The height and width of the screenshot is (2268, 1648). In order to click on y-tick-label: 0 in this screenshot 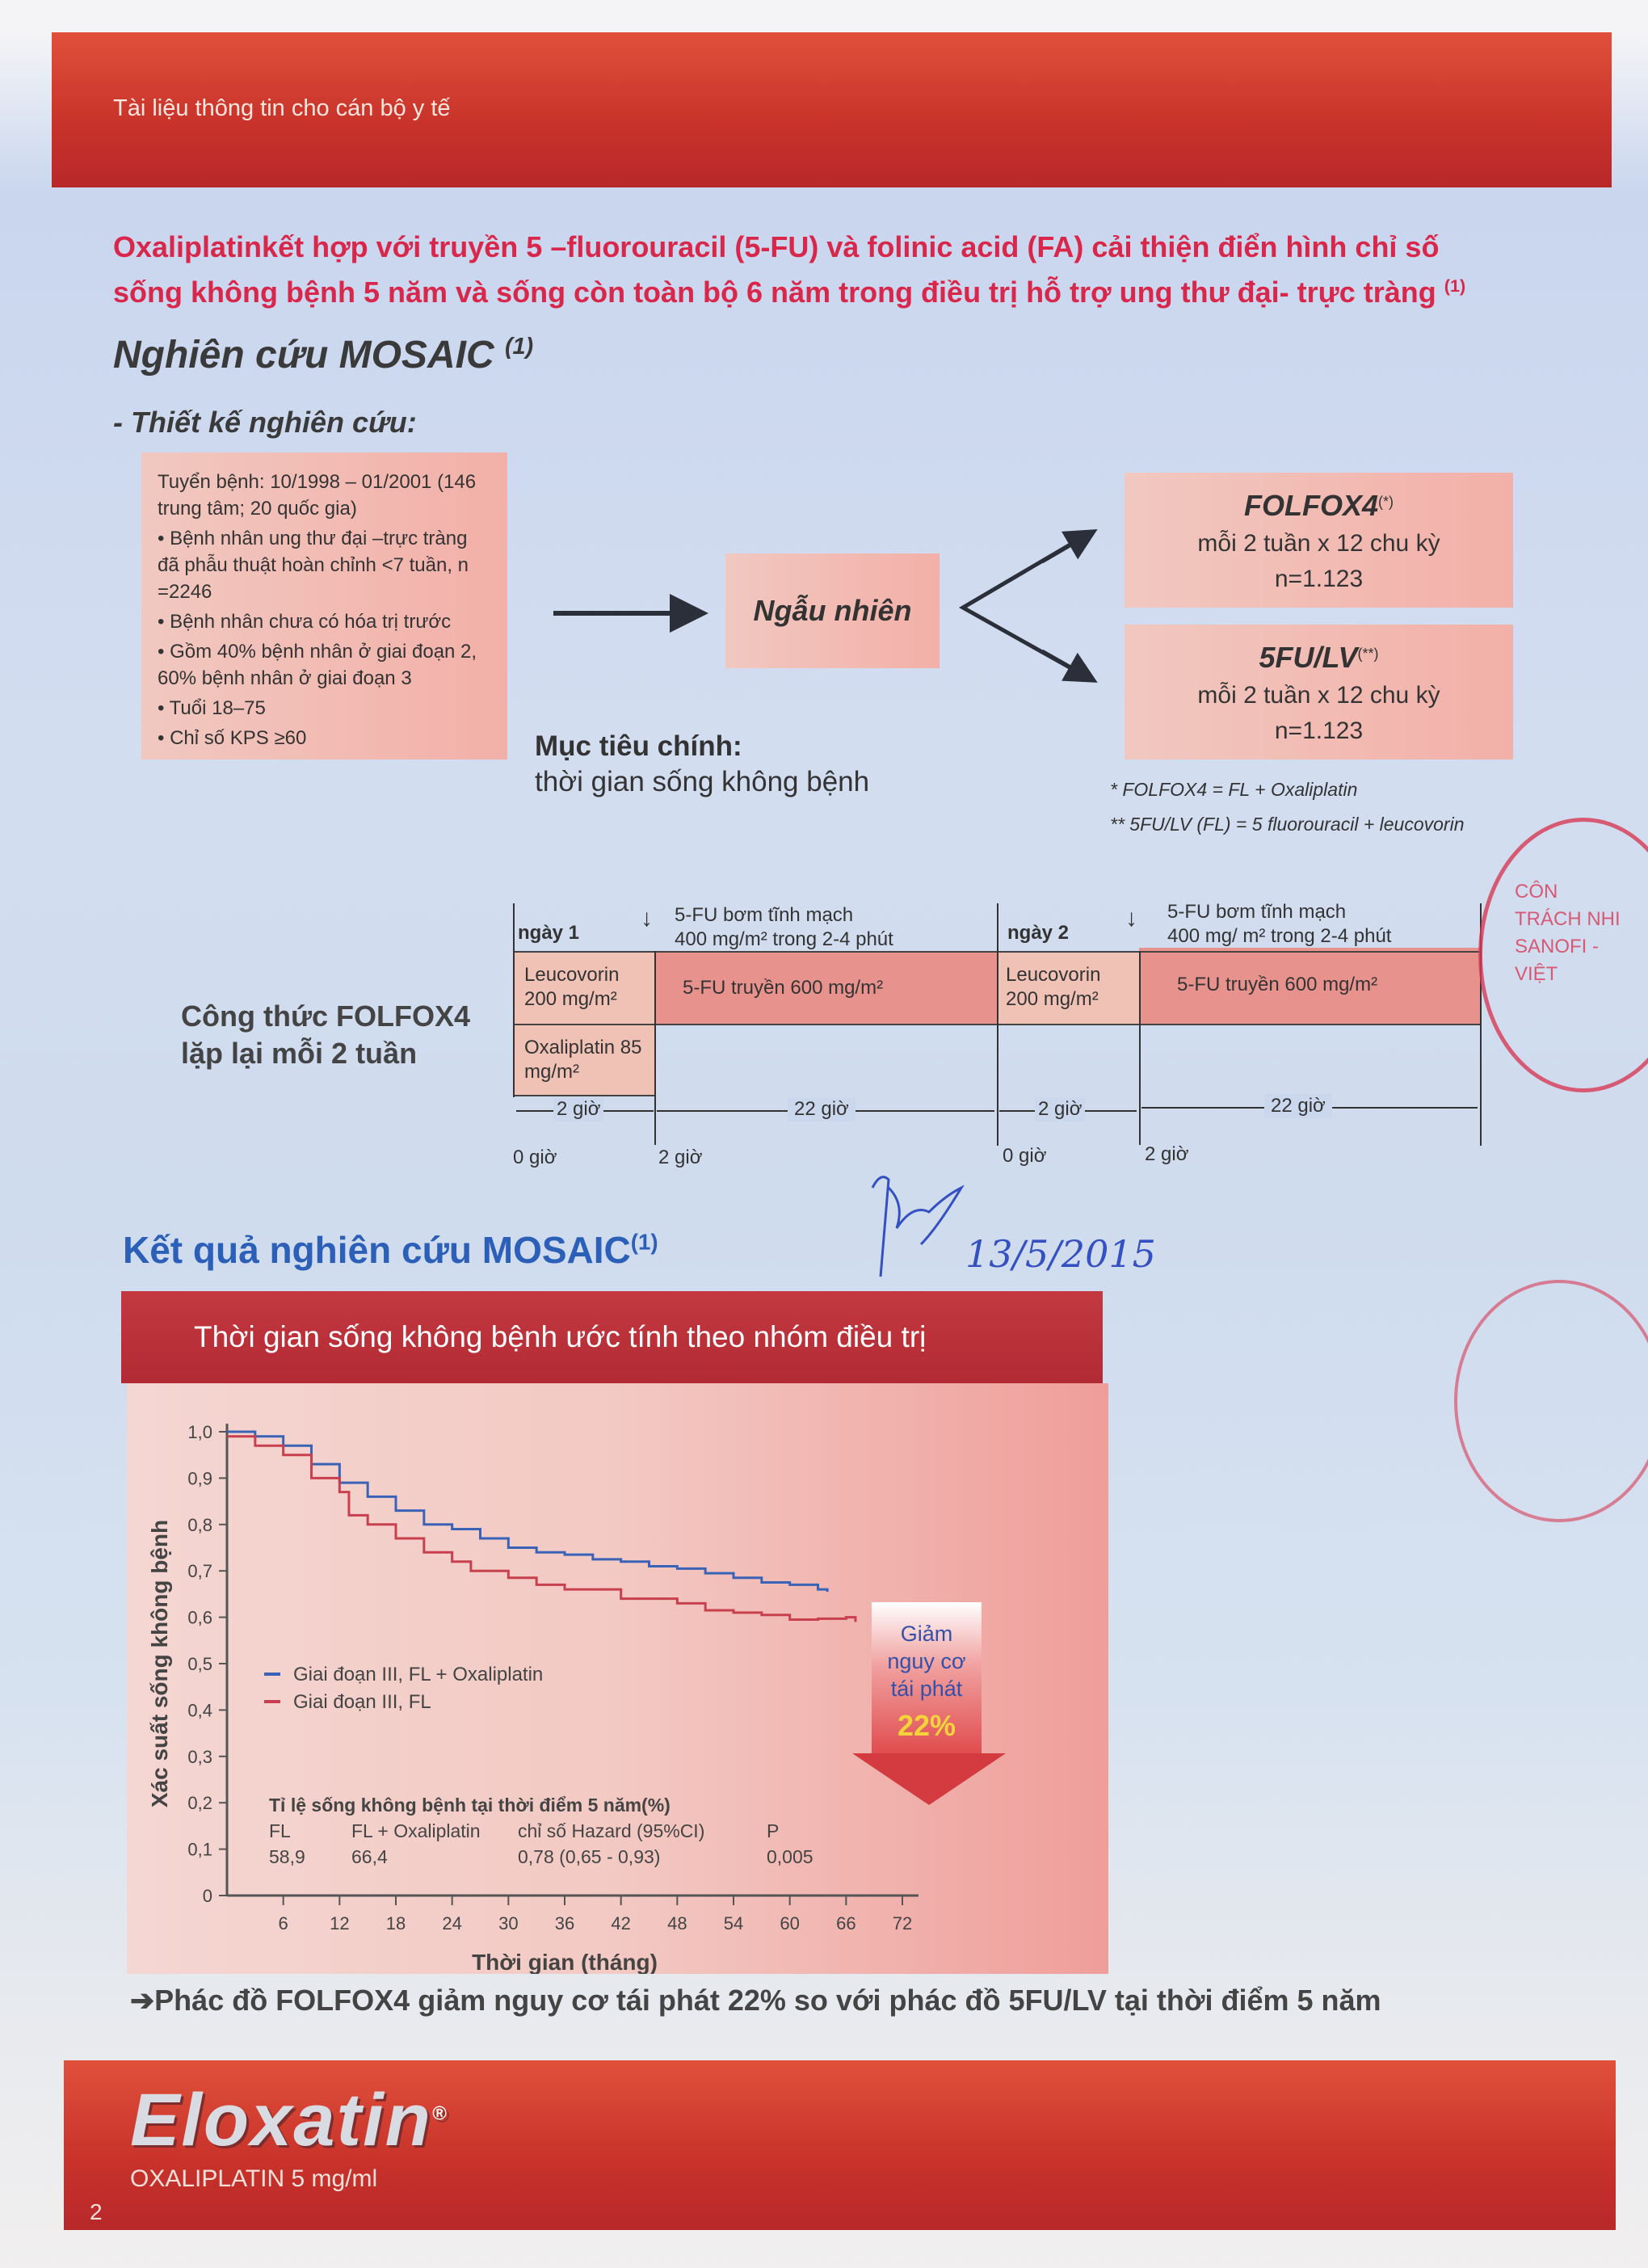, I will do `click(207, 1896)`.